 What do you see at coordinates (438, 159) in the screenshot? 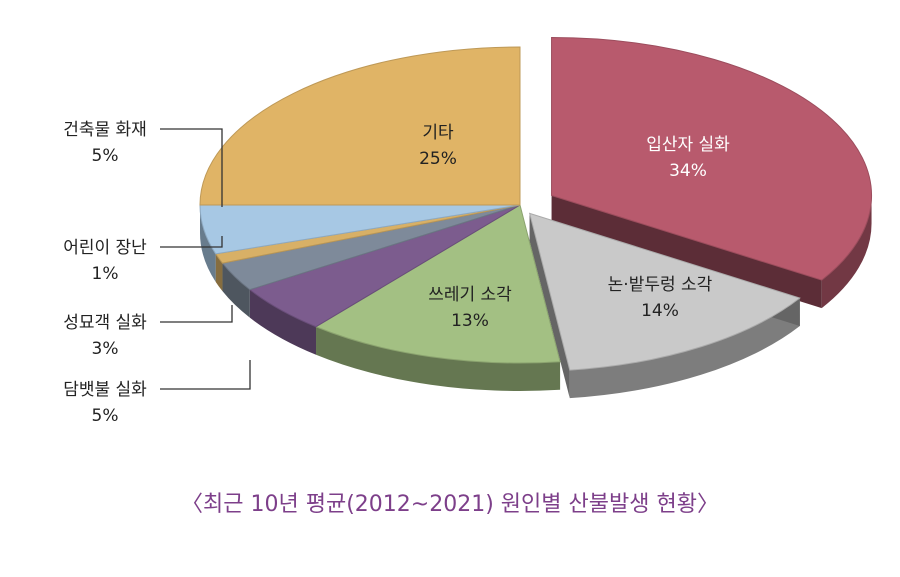
I see `slice-value-7: 25%` at bounding box center [438, 159].